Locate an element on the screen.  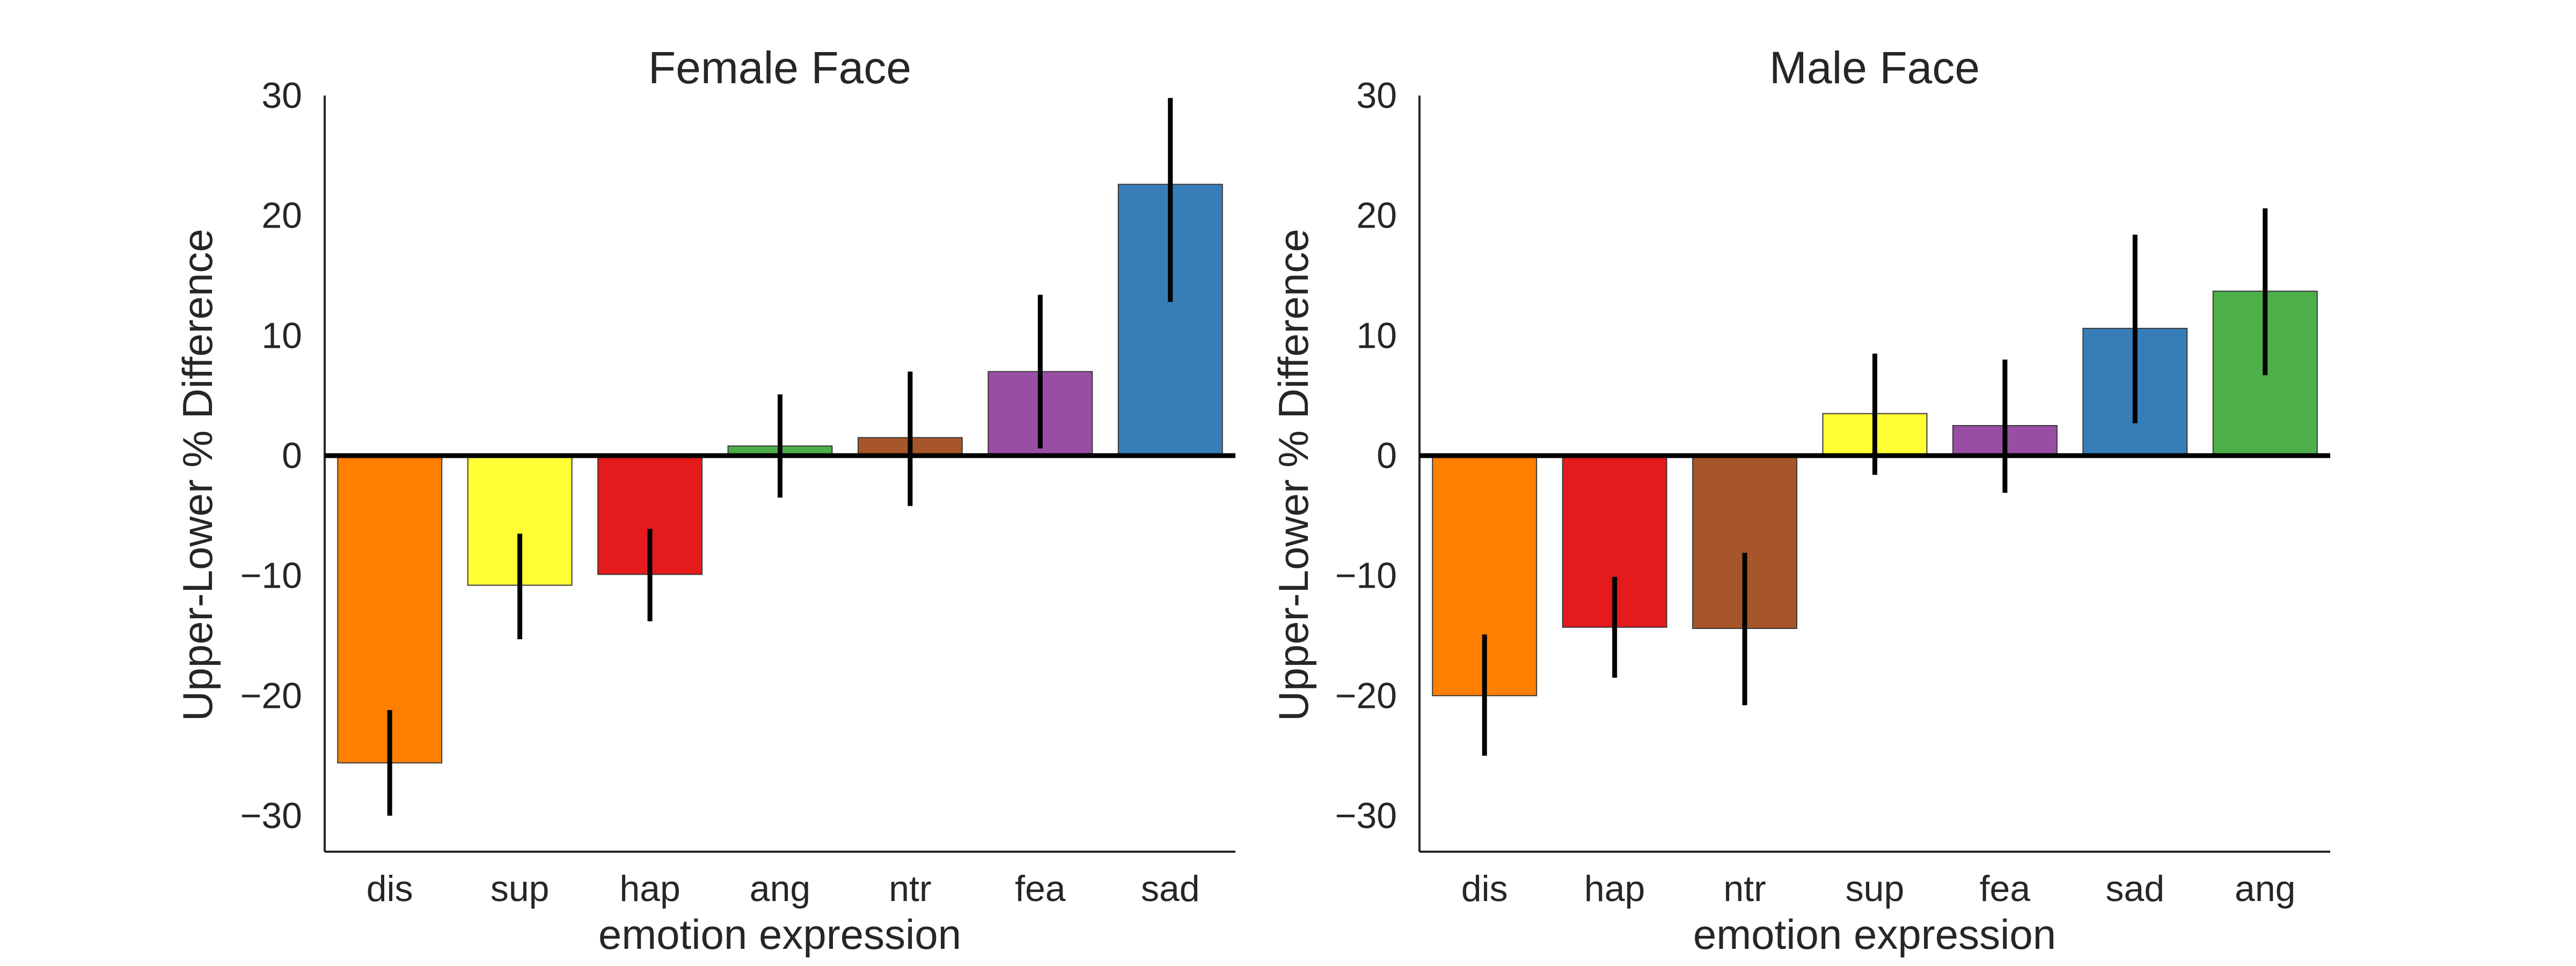
chart-title: Female Face is located at coordinates (779, 67).